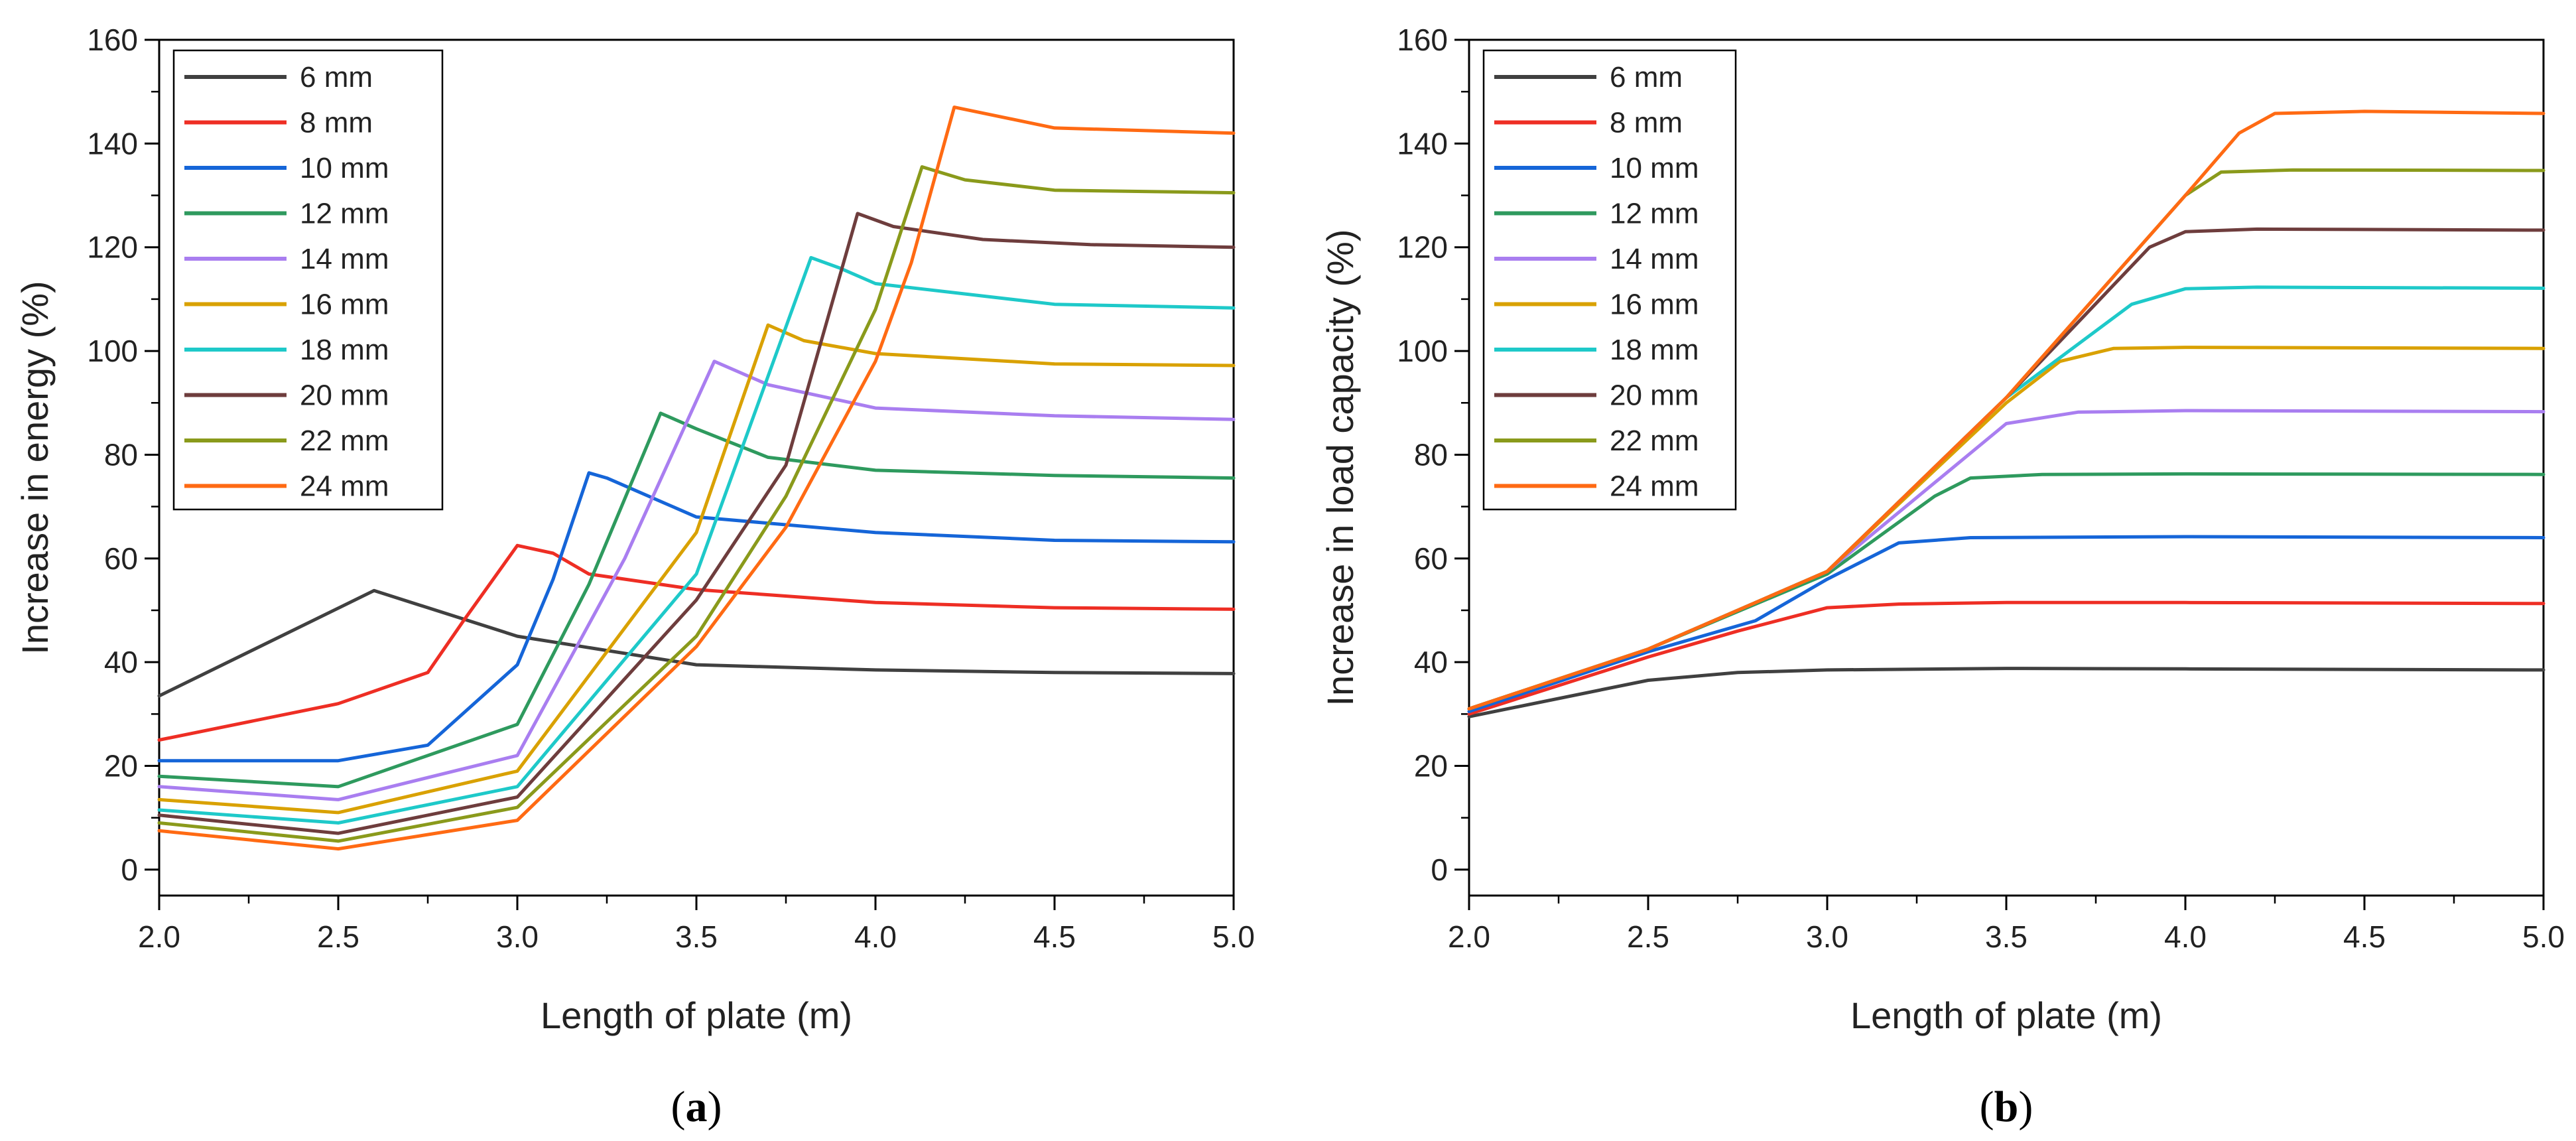  What do you see at coordinates (697, 1107) in the screenshot?
I see `panel-label-a: (a)` at bounding box center [697, 1107].